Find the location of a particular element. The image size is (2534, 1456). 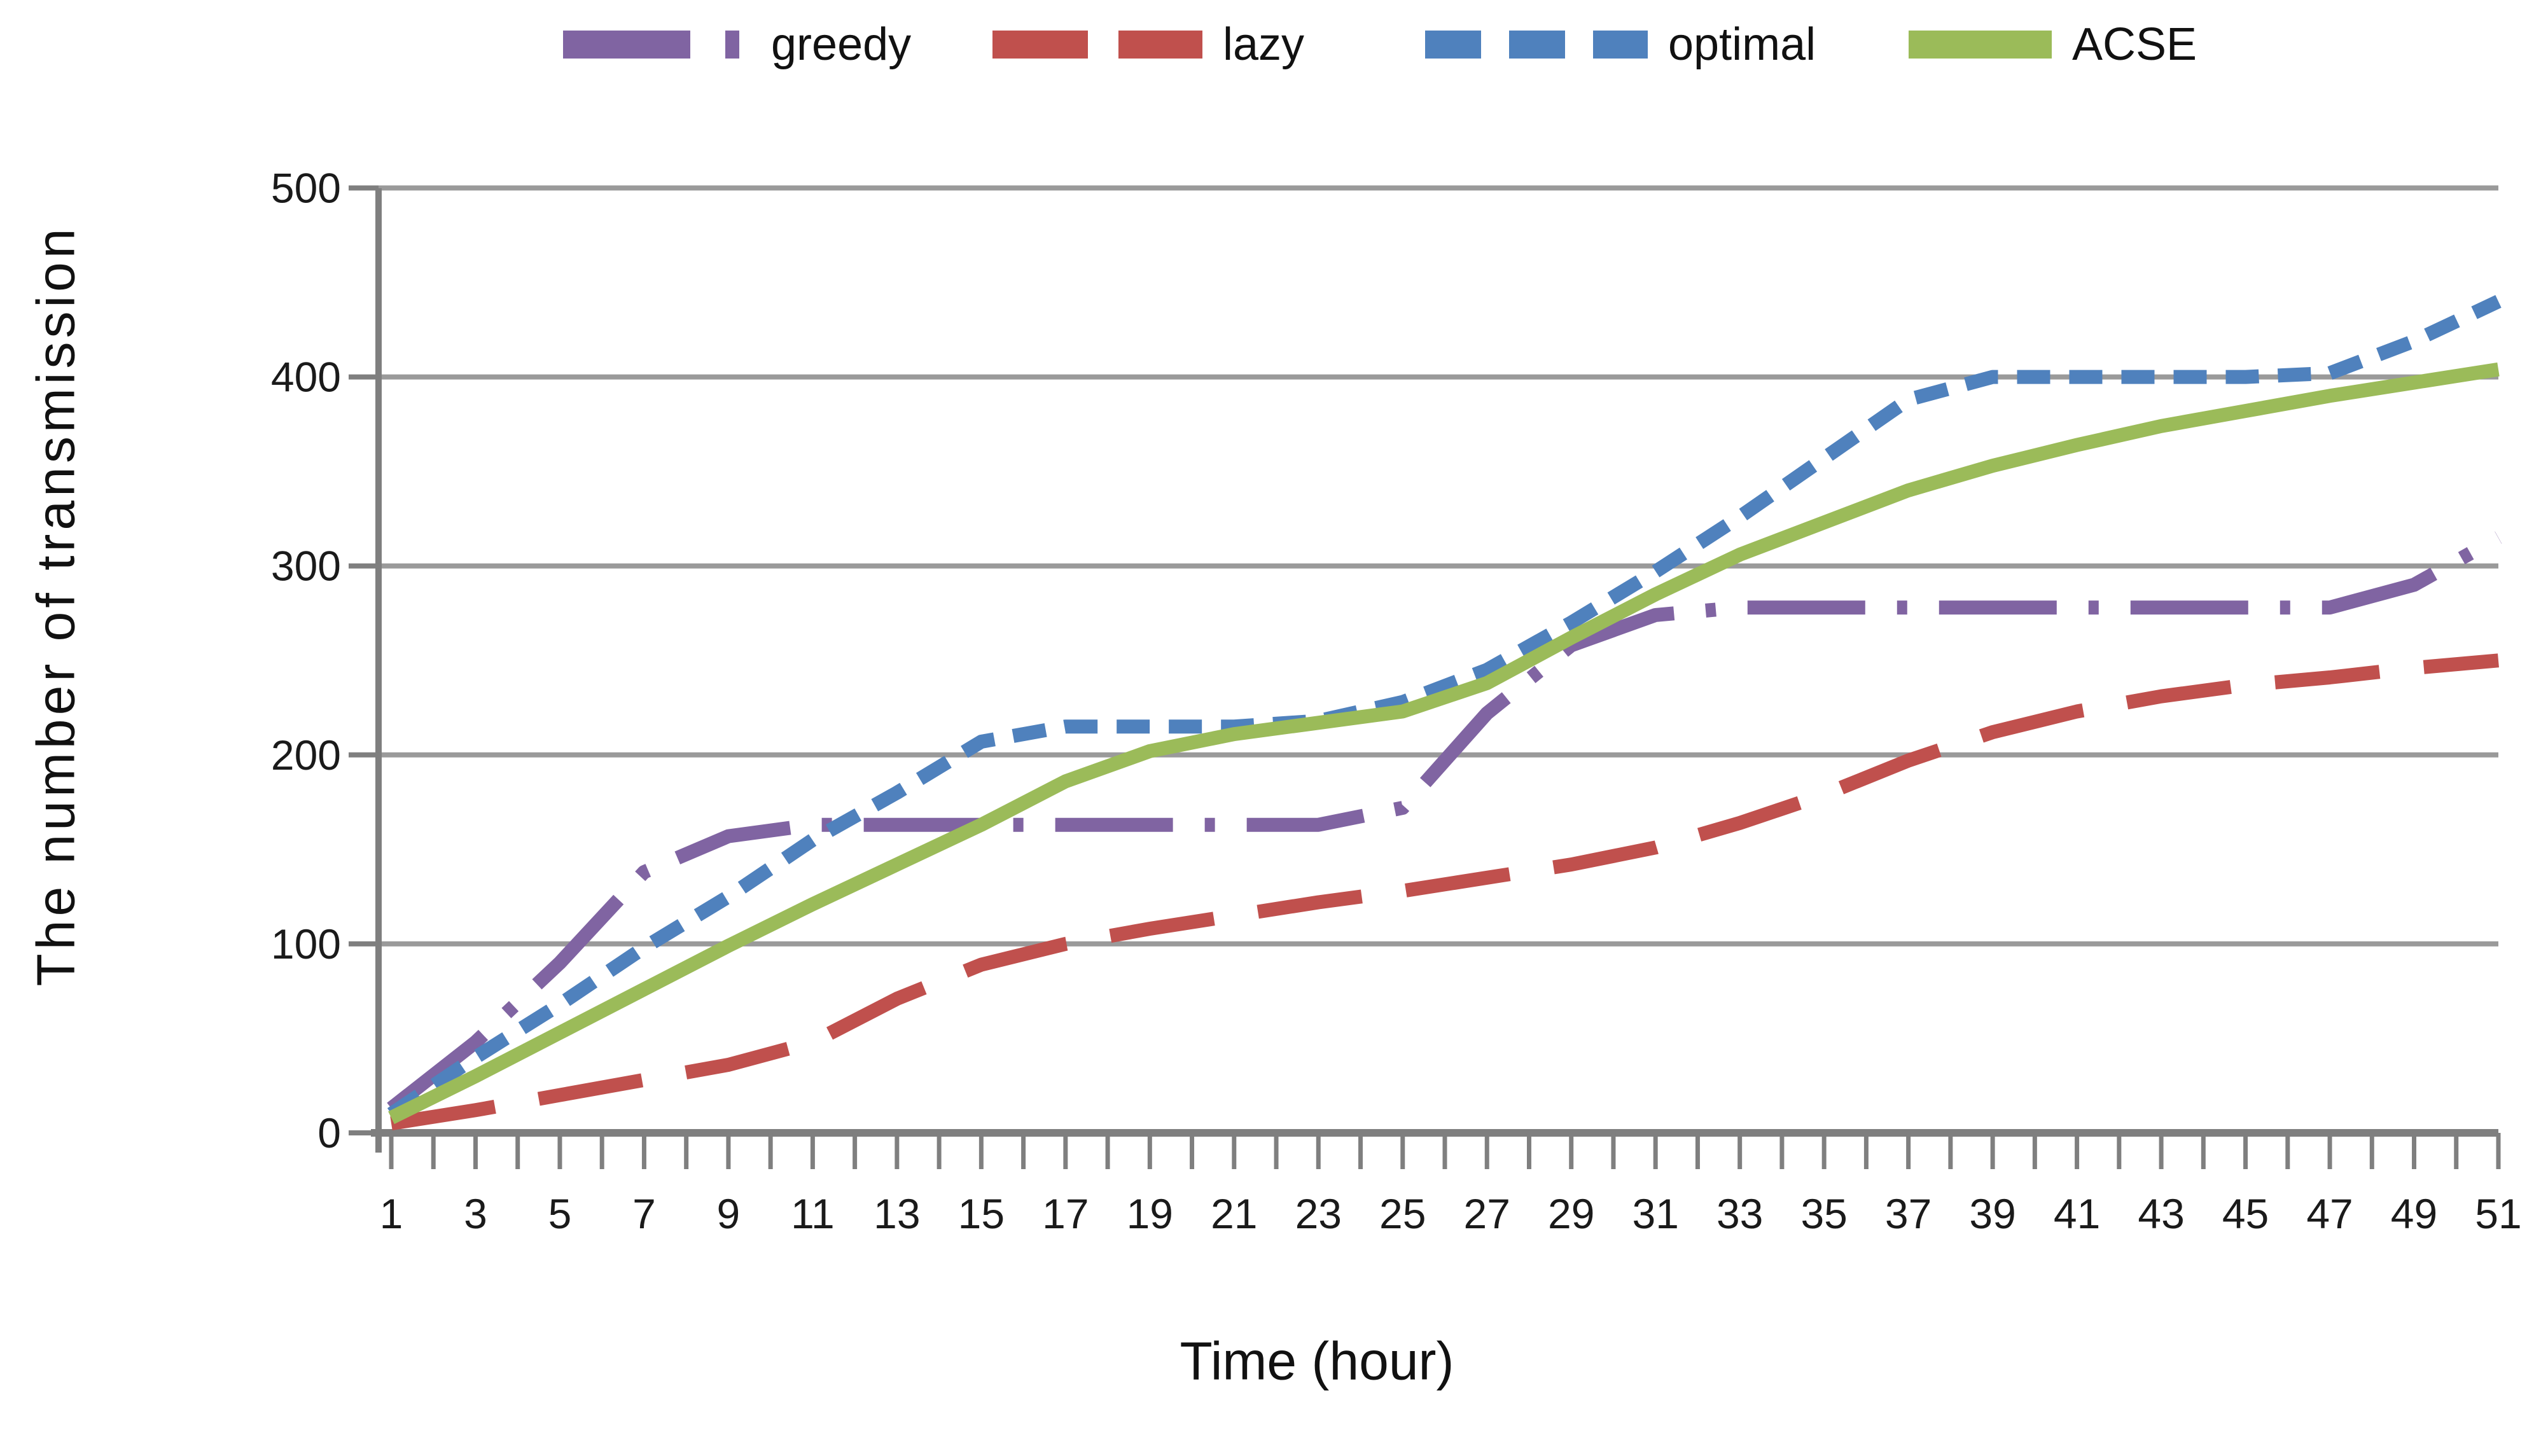

x-tick-label: 41 is located at coordinates (2077, 1213).